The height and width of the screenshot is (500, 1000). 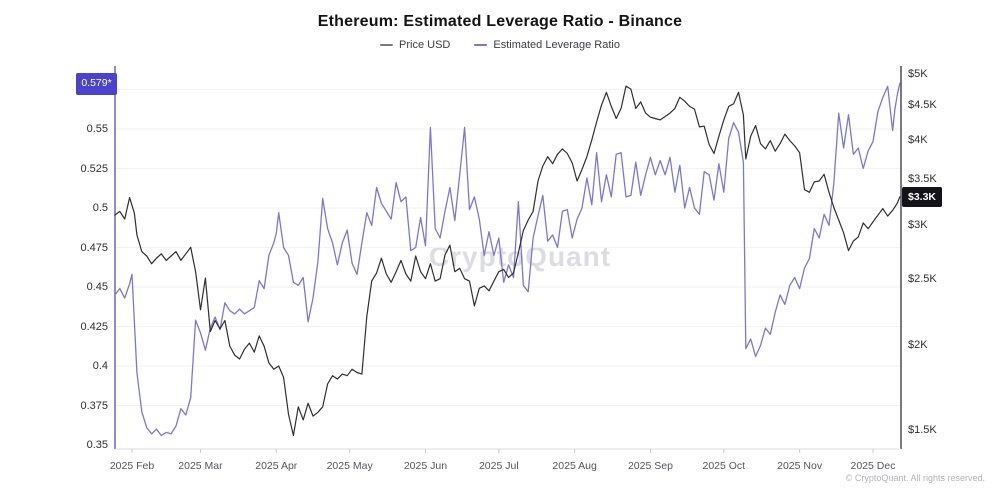 I want to click on right-axis-tick: $3K, so click(x=918, y=224).